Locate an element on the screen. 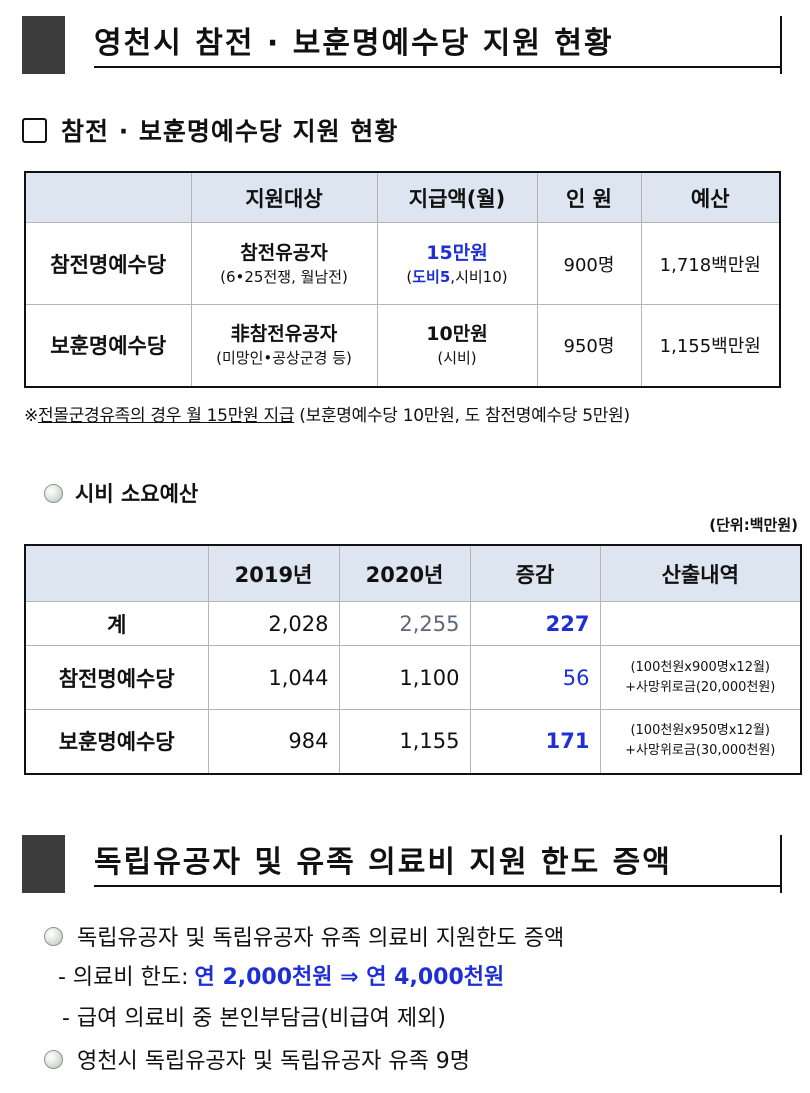  amount-sub-province: 도비5 is located at coordinates (431, 276).